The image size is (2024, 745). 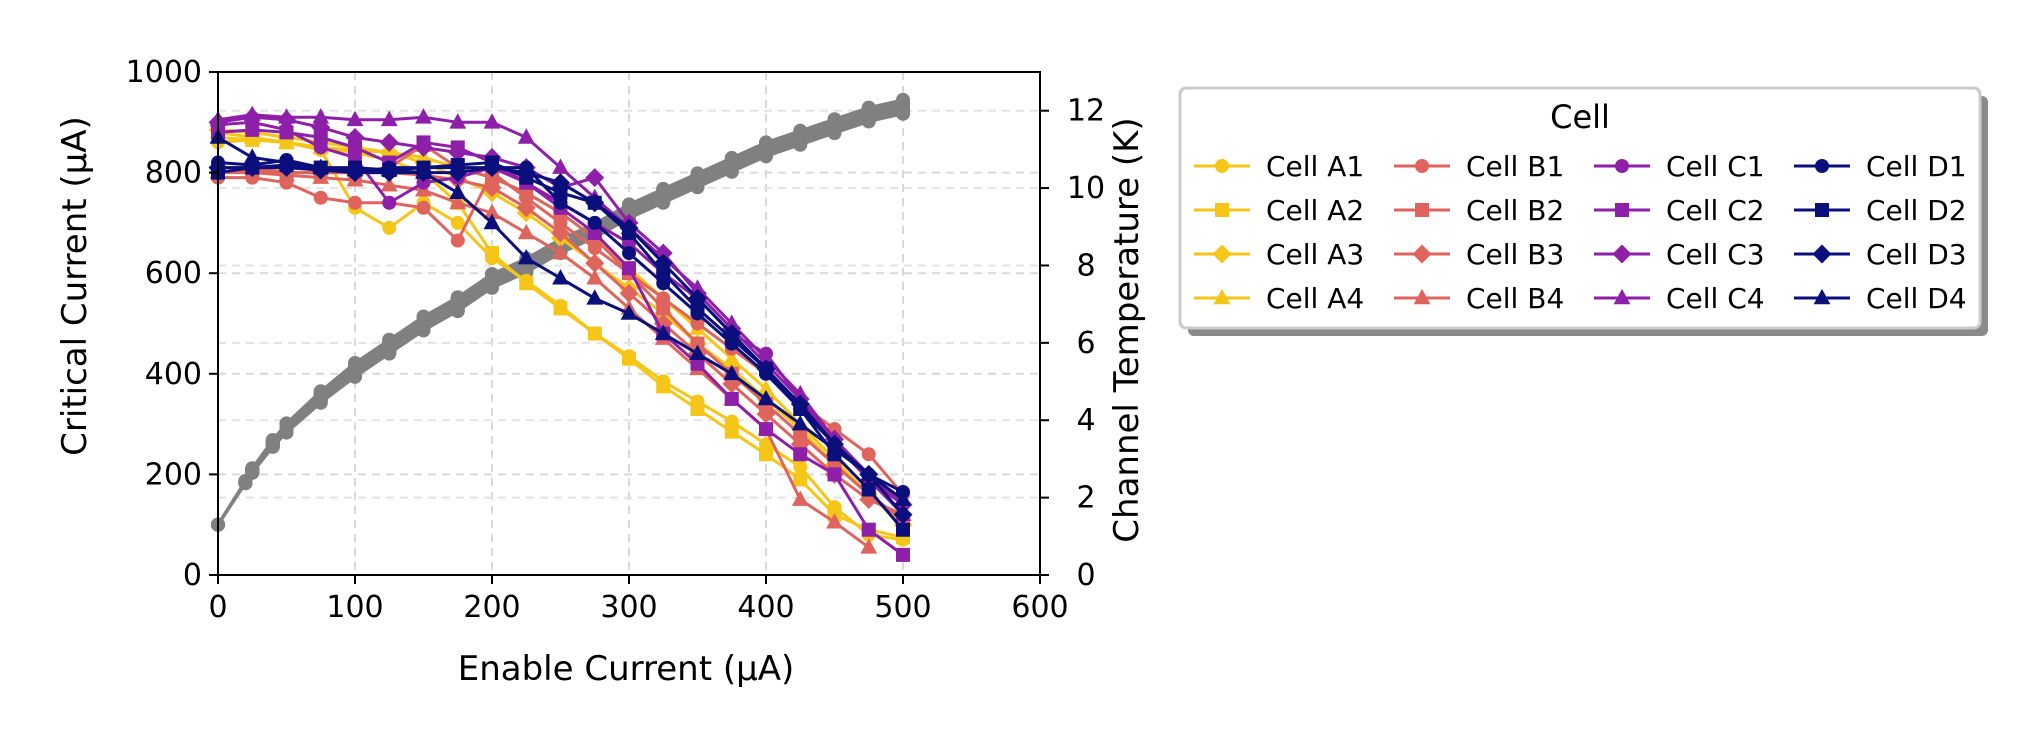 What do you see at coordinates (626, 669) in the screenshot?
I see `x-axis-label: Enable Current (μA)` at bounding box center [626, 669].